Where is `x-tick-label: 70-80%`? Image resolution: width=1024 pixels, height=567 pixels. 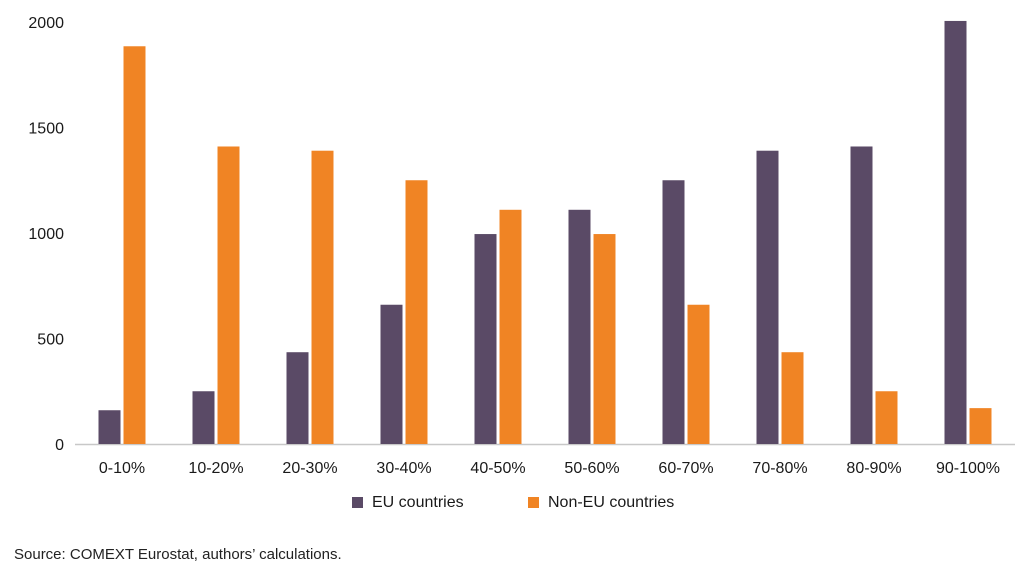
x-tick-label: 70-80% is located at coordinates (779, 468).